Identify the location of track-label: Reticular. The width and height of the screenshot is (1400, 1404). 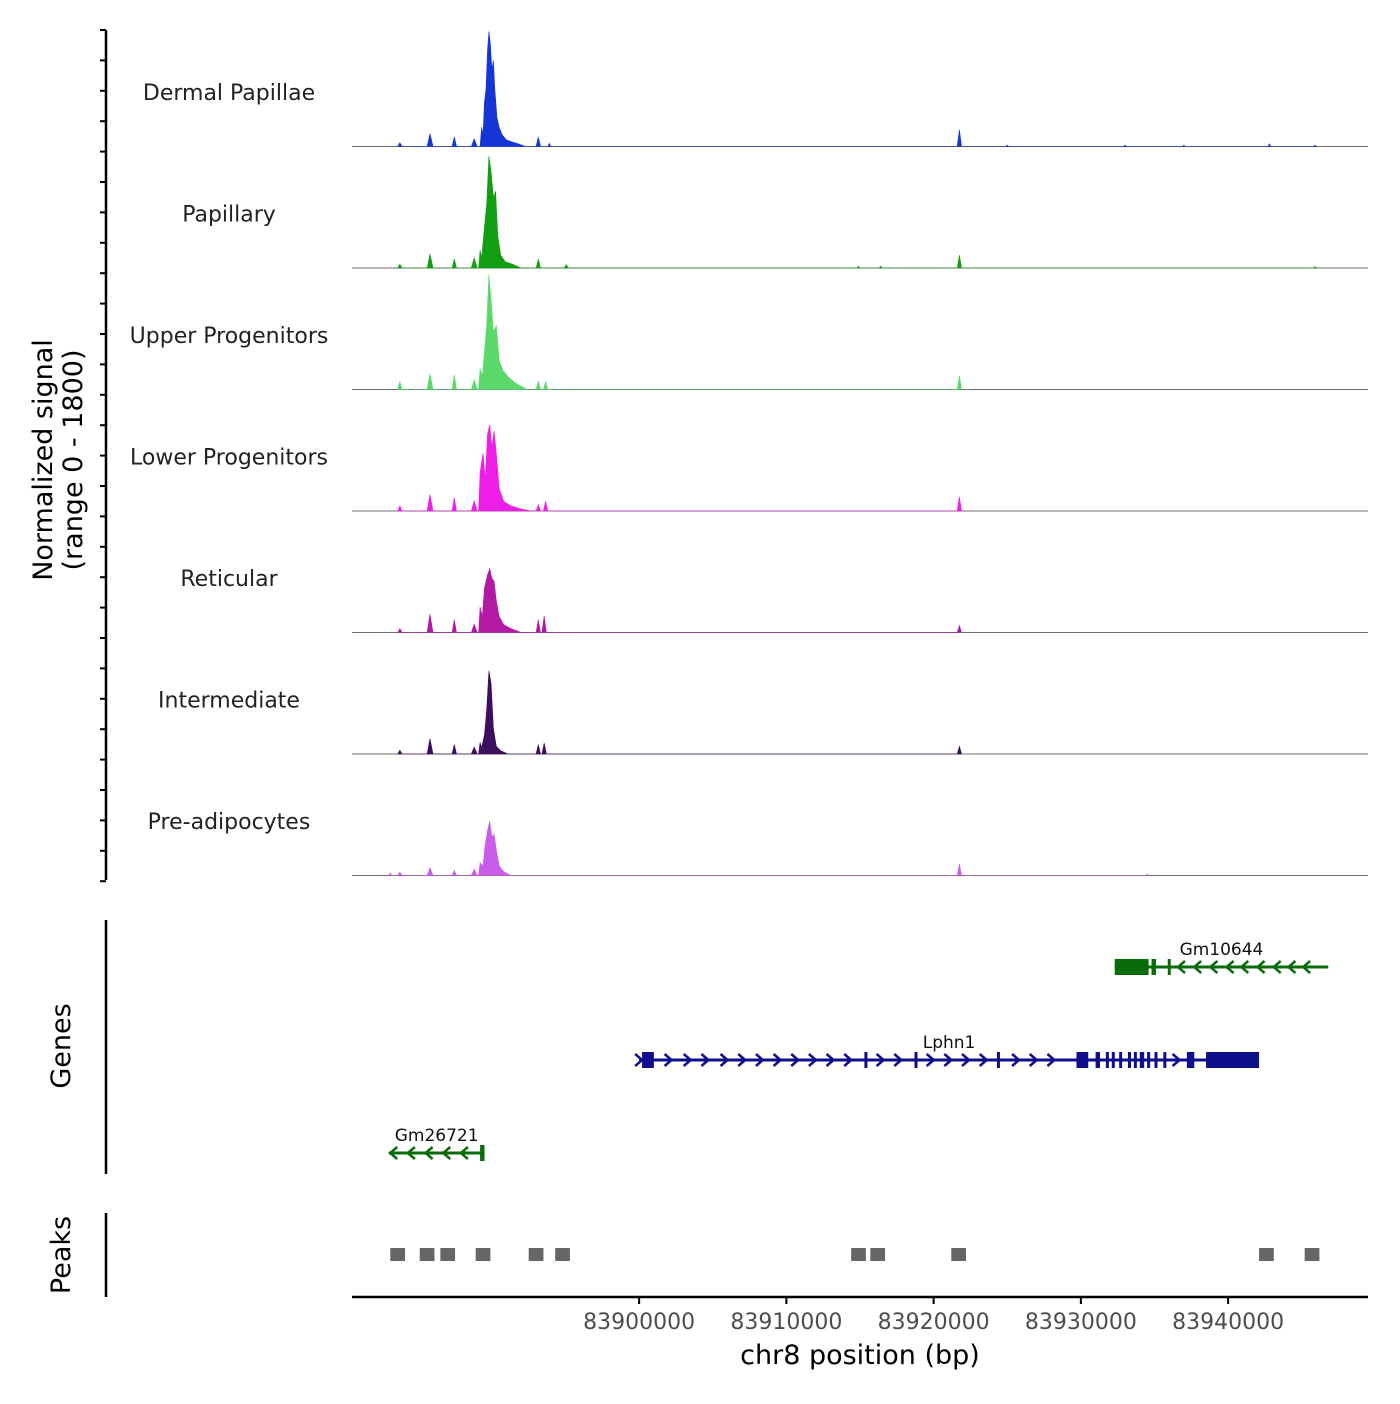
(229, 579).